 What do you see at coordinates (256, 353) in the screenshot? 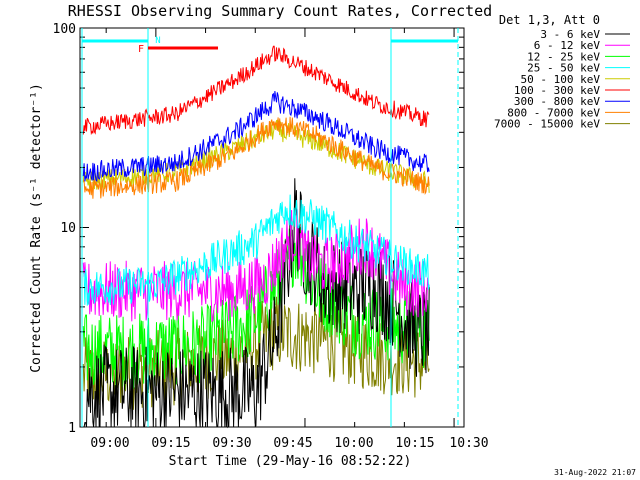
I see `series-line-7000-15000kev` at bounding box center [256, 353].